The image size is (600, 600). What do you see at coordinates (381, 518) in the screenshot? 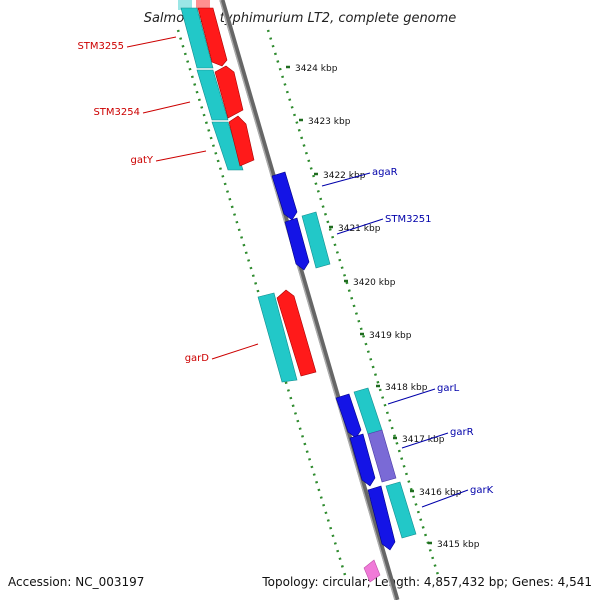
I see `gene-blue-gark` at bounding box center [381, 518].